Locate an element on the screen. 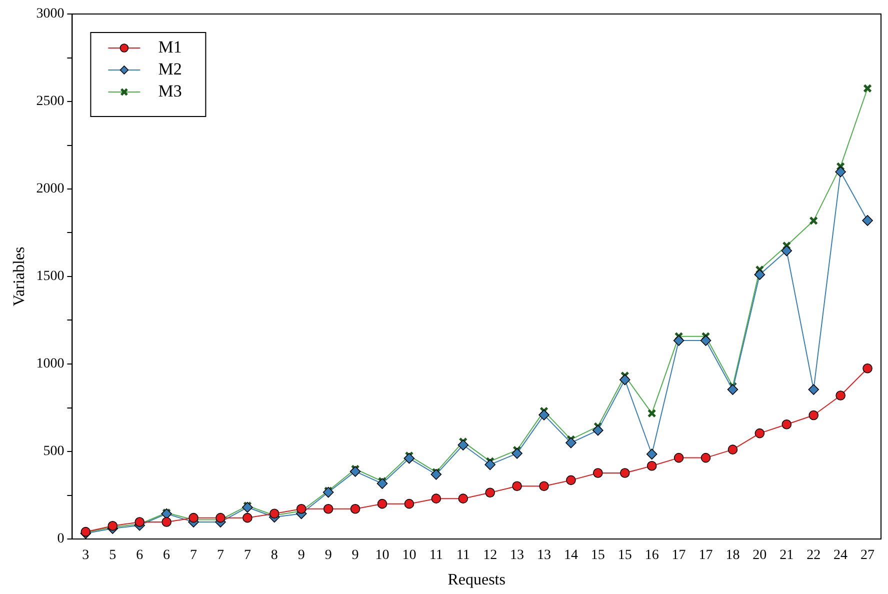 The width and height of the screenshot is (888, 594). y-tick-label: 1500 is located at coordinates (50, 276).